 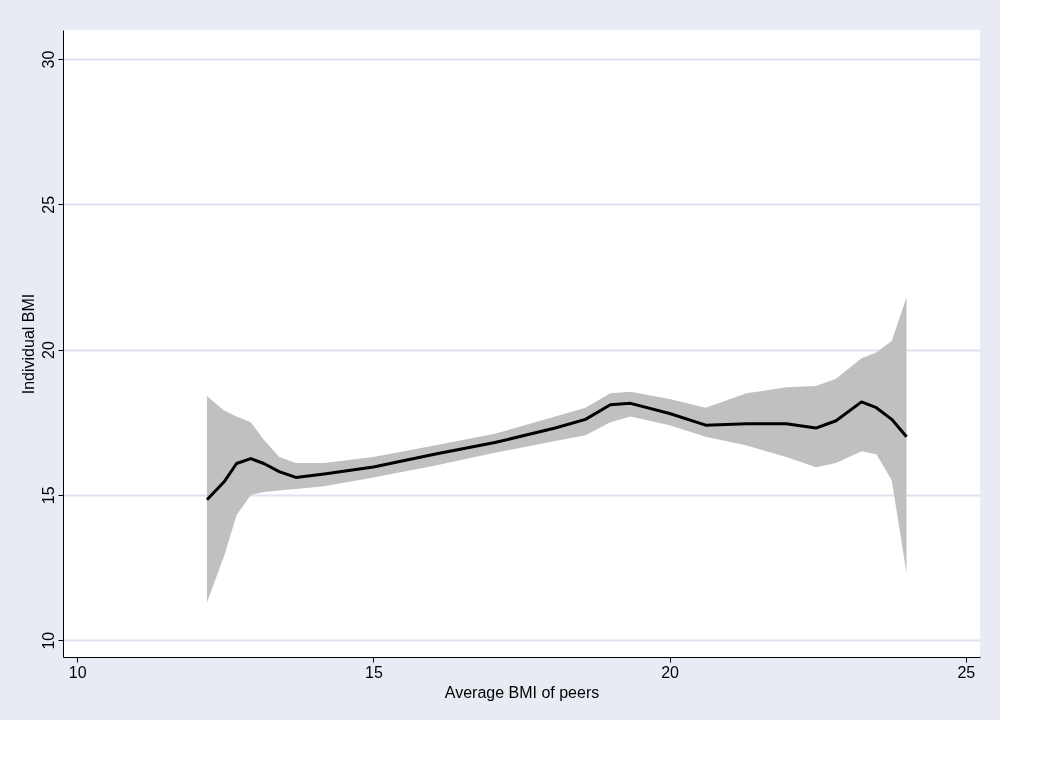 What do you see at coordinates (48, 495) in the screenshot?
I see `y-tick-label: 15` at bounding box center [48, 495].